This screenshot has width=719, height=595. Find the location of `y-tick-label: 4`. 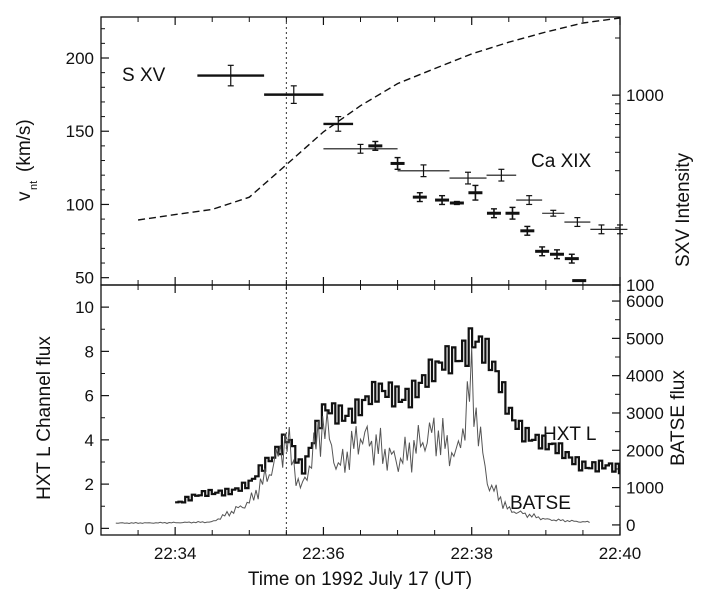

y-tick-label: 4 is located at coordinates (89, 440).